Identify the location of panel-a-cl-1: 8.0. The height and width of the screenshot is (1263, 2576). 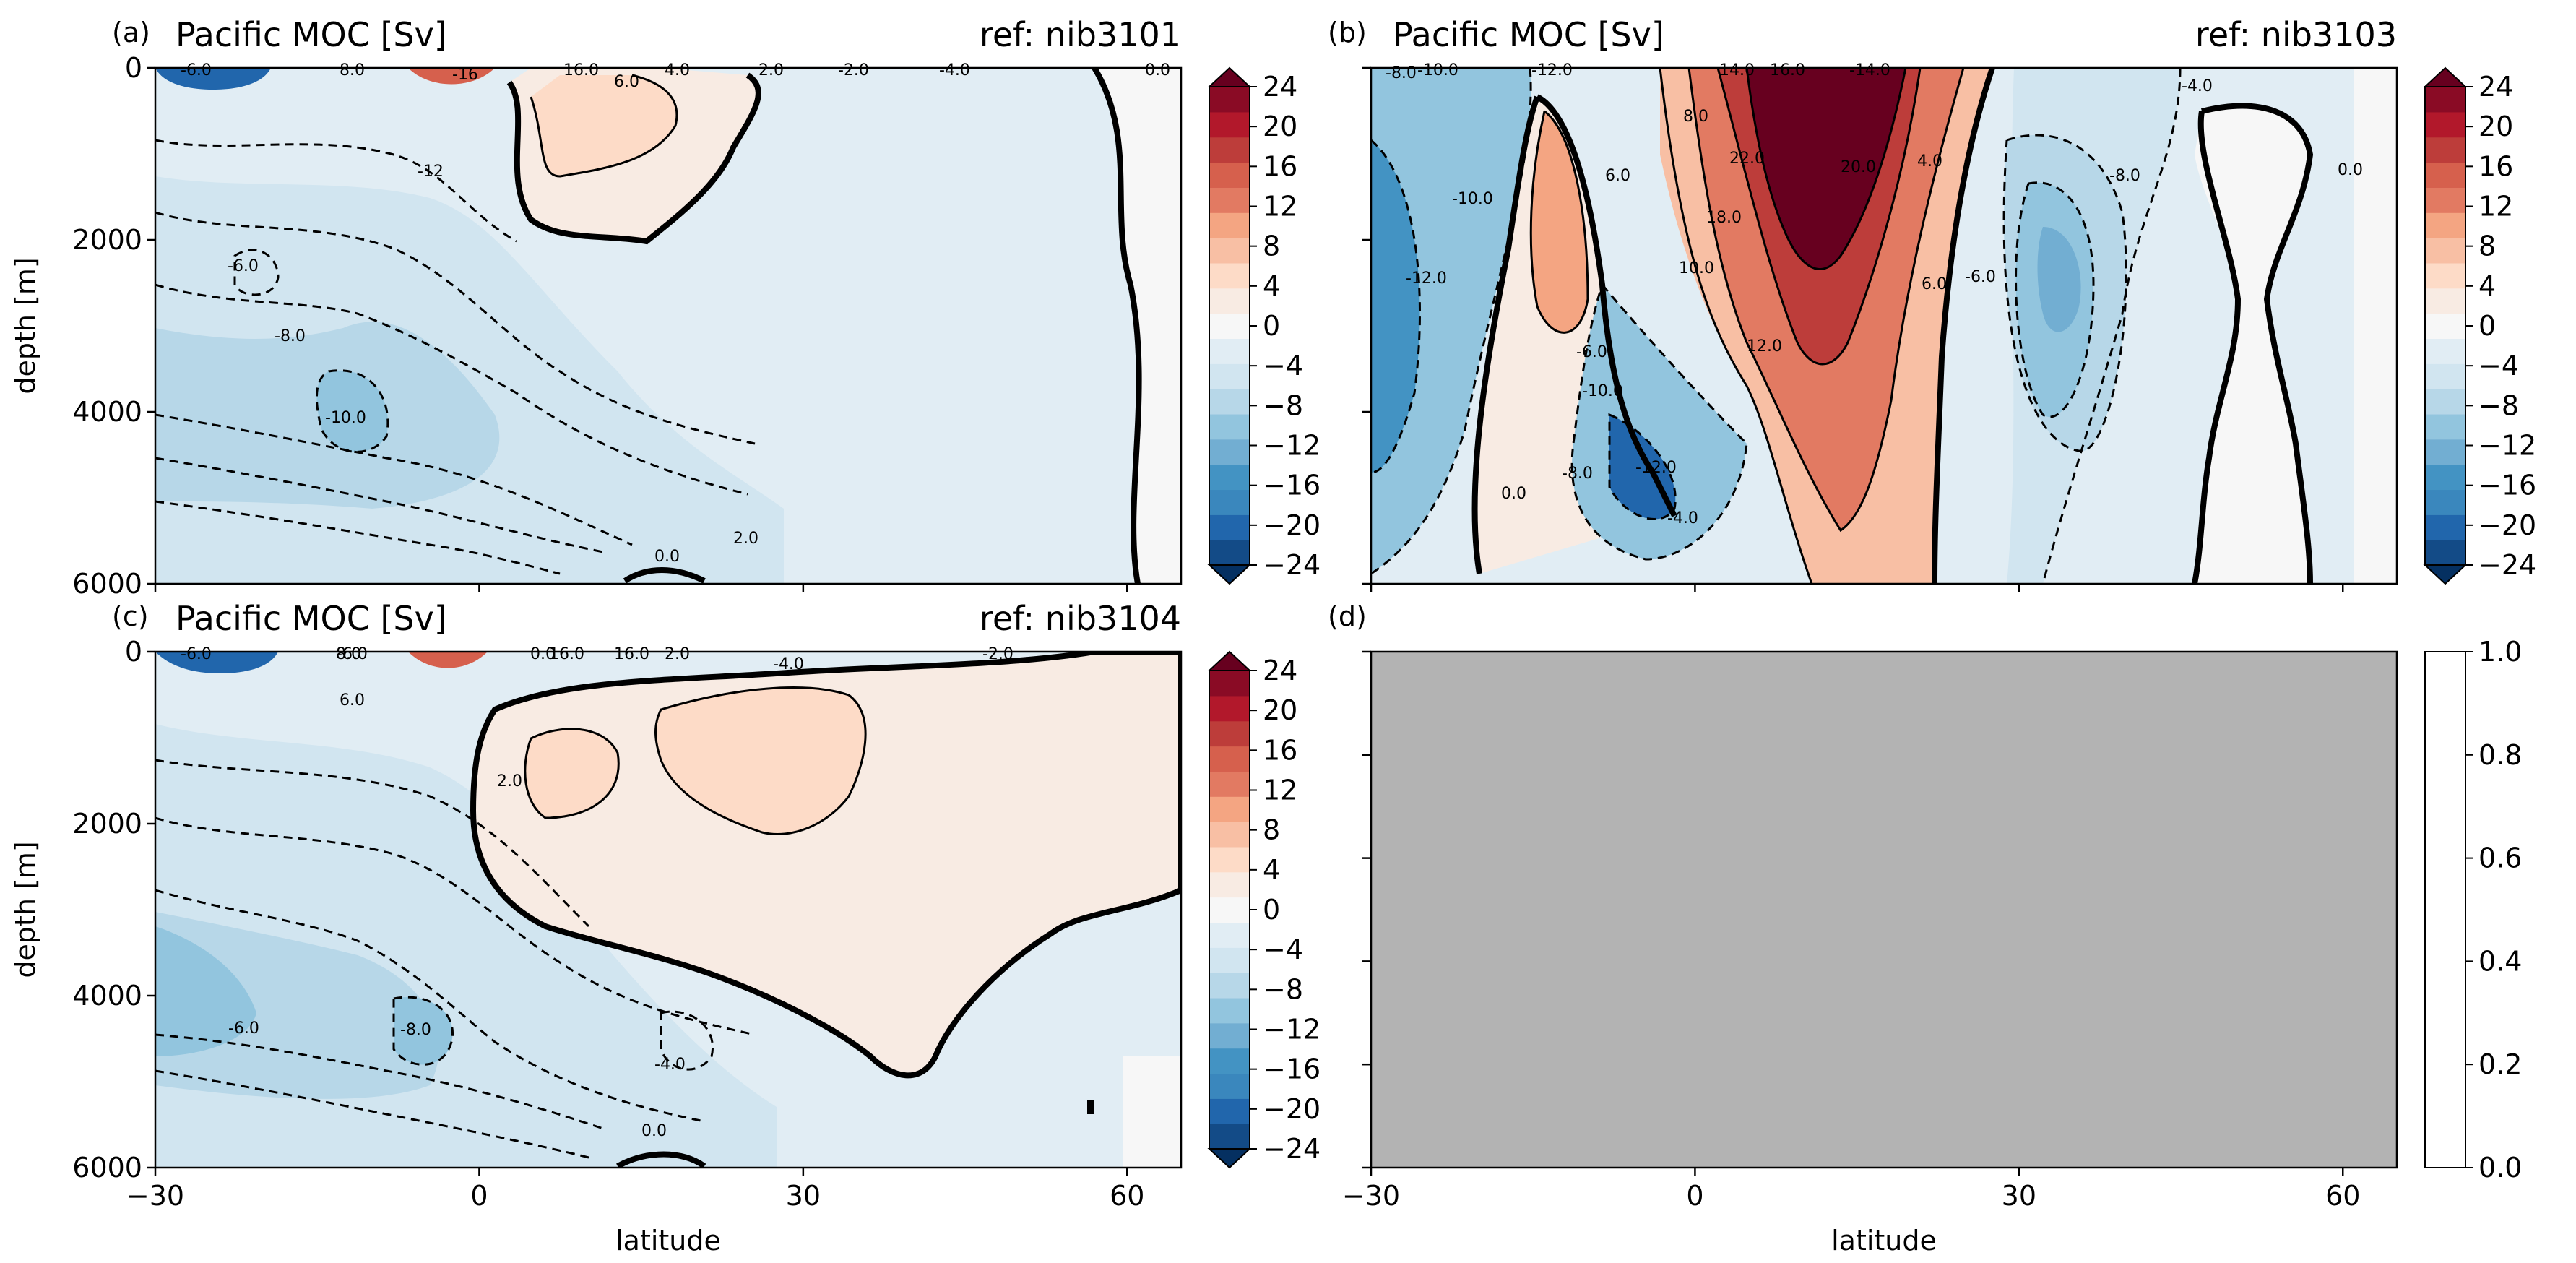
(352, 70).